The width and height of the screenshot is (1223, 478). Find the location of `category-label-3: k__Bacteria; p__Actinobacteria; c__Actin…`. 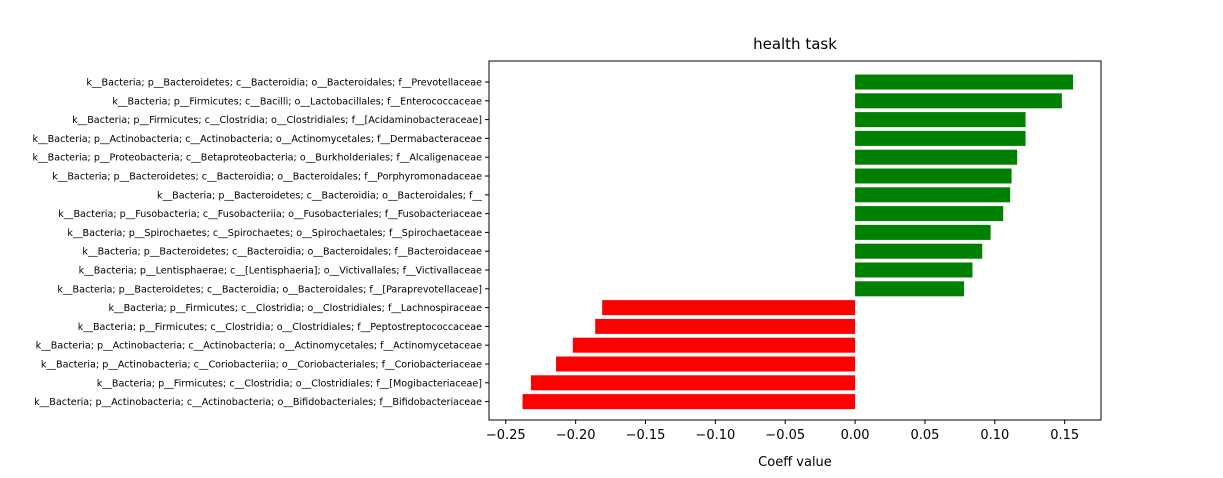

category-label-3: k__Bacteria; p__Actinobacteria; c__Actin… is located at coordinates (258, 139).